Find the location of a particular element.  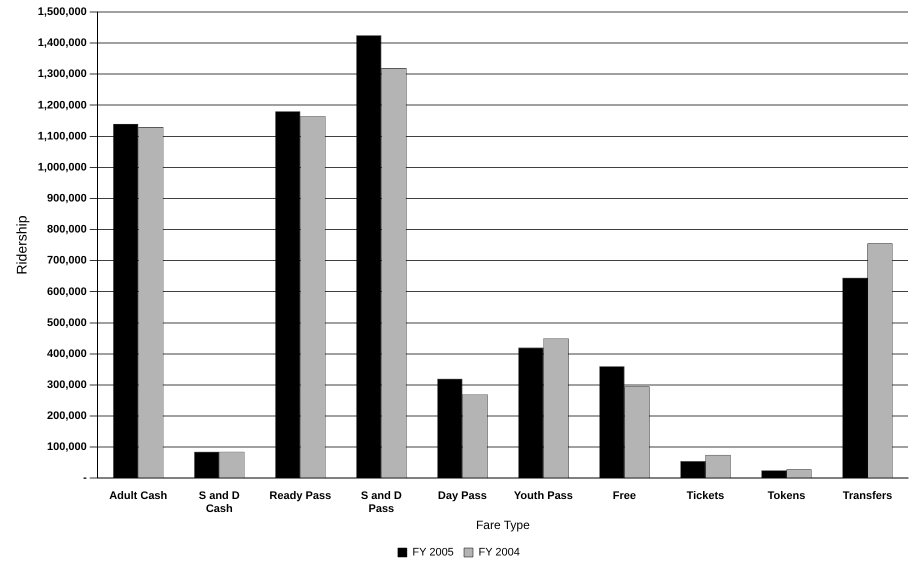

y-tick-label: 1,100,000 is located at coordinates (62, 136).